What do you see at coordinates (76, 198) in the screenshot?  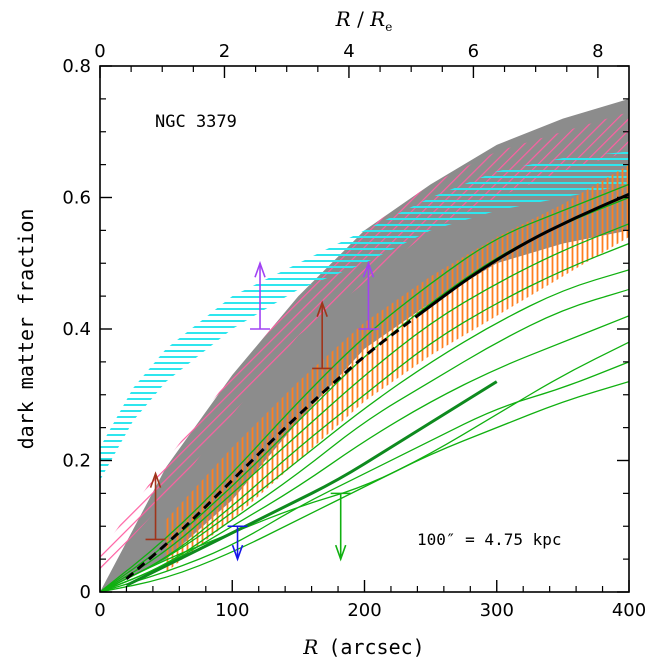 I see `y-tick-label: 0.6` at bounding box center [76, 198].